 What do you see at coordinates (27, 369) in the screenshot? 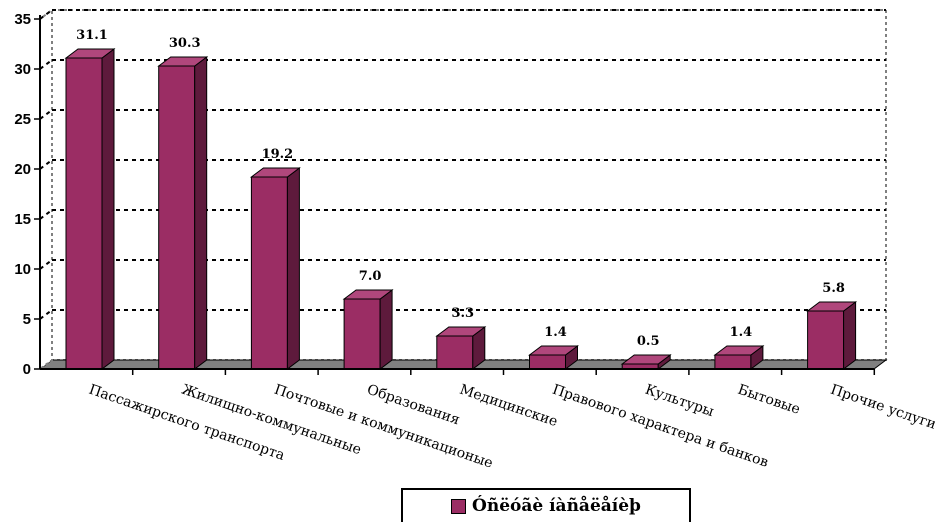
I see `y-tick-label: 0` at bounding box center [27, 369].